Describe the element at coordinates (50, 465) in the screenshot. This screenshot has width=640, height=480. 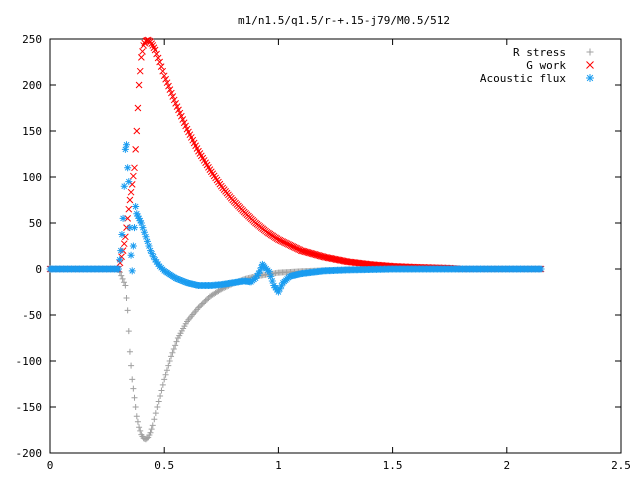
I see `x-tick-label: 0` at that location.